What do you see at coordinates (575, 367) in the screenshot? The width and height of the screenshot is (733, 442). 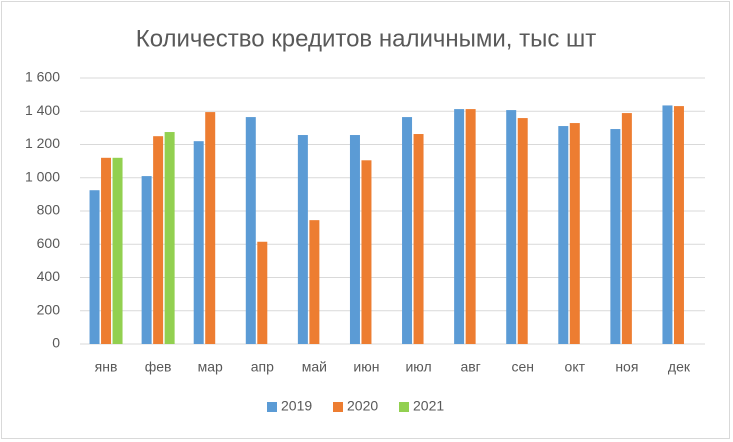 I see `x-tick-label: окт` at bounding box center [575, 367].